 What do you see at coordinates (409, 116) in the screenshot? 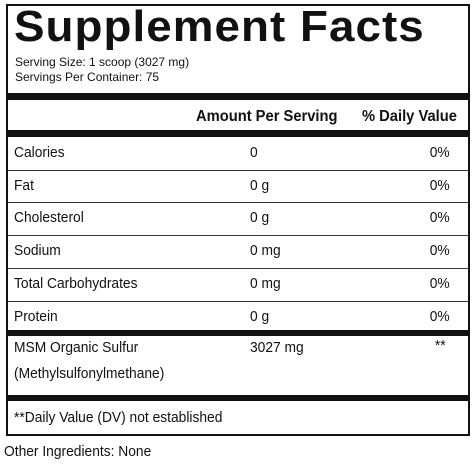
I see `column-header: % Daily Value` at bounding box center [409, 116].